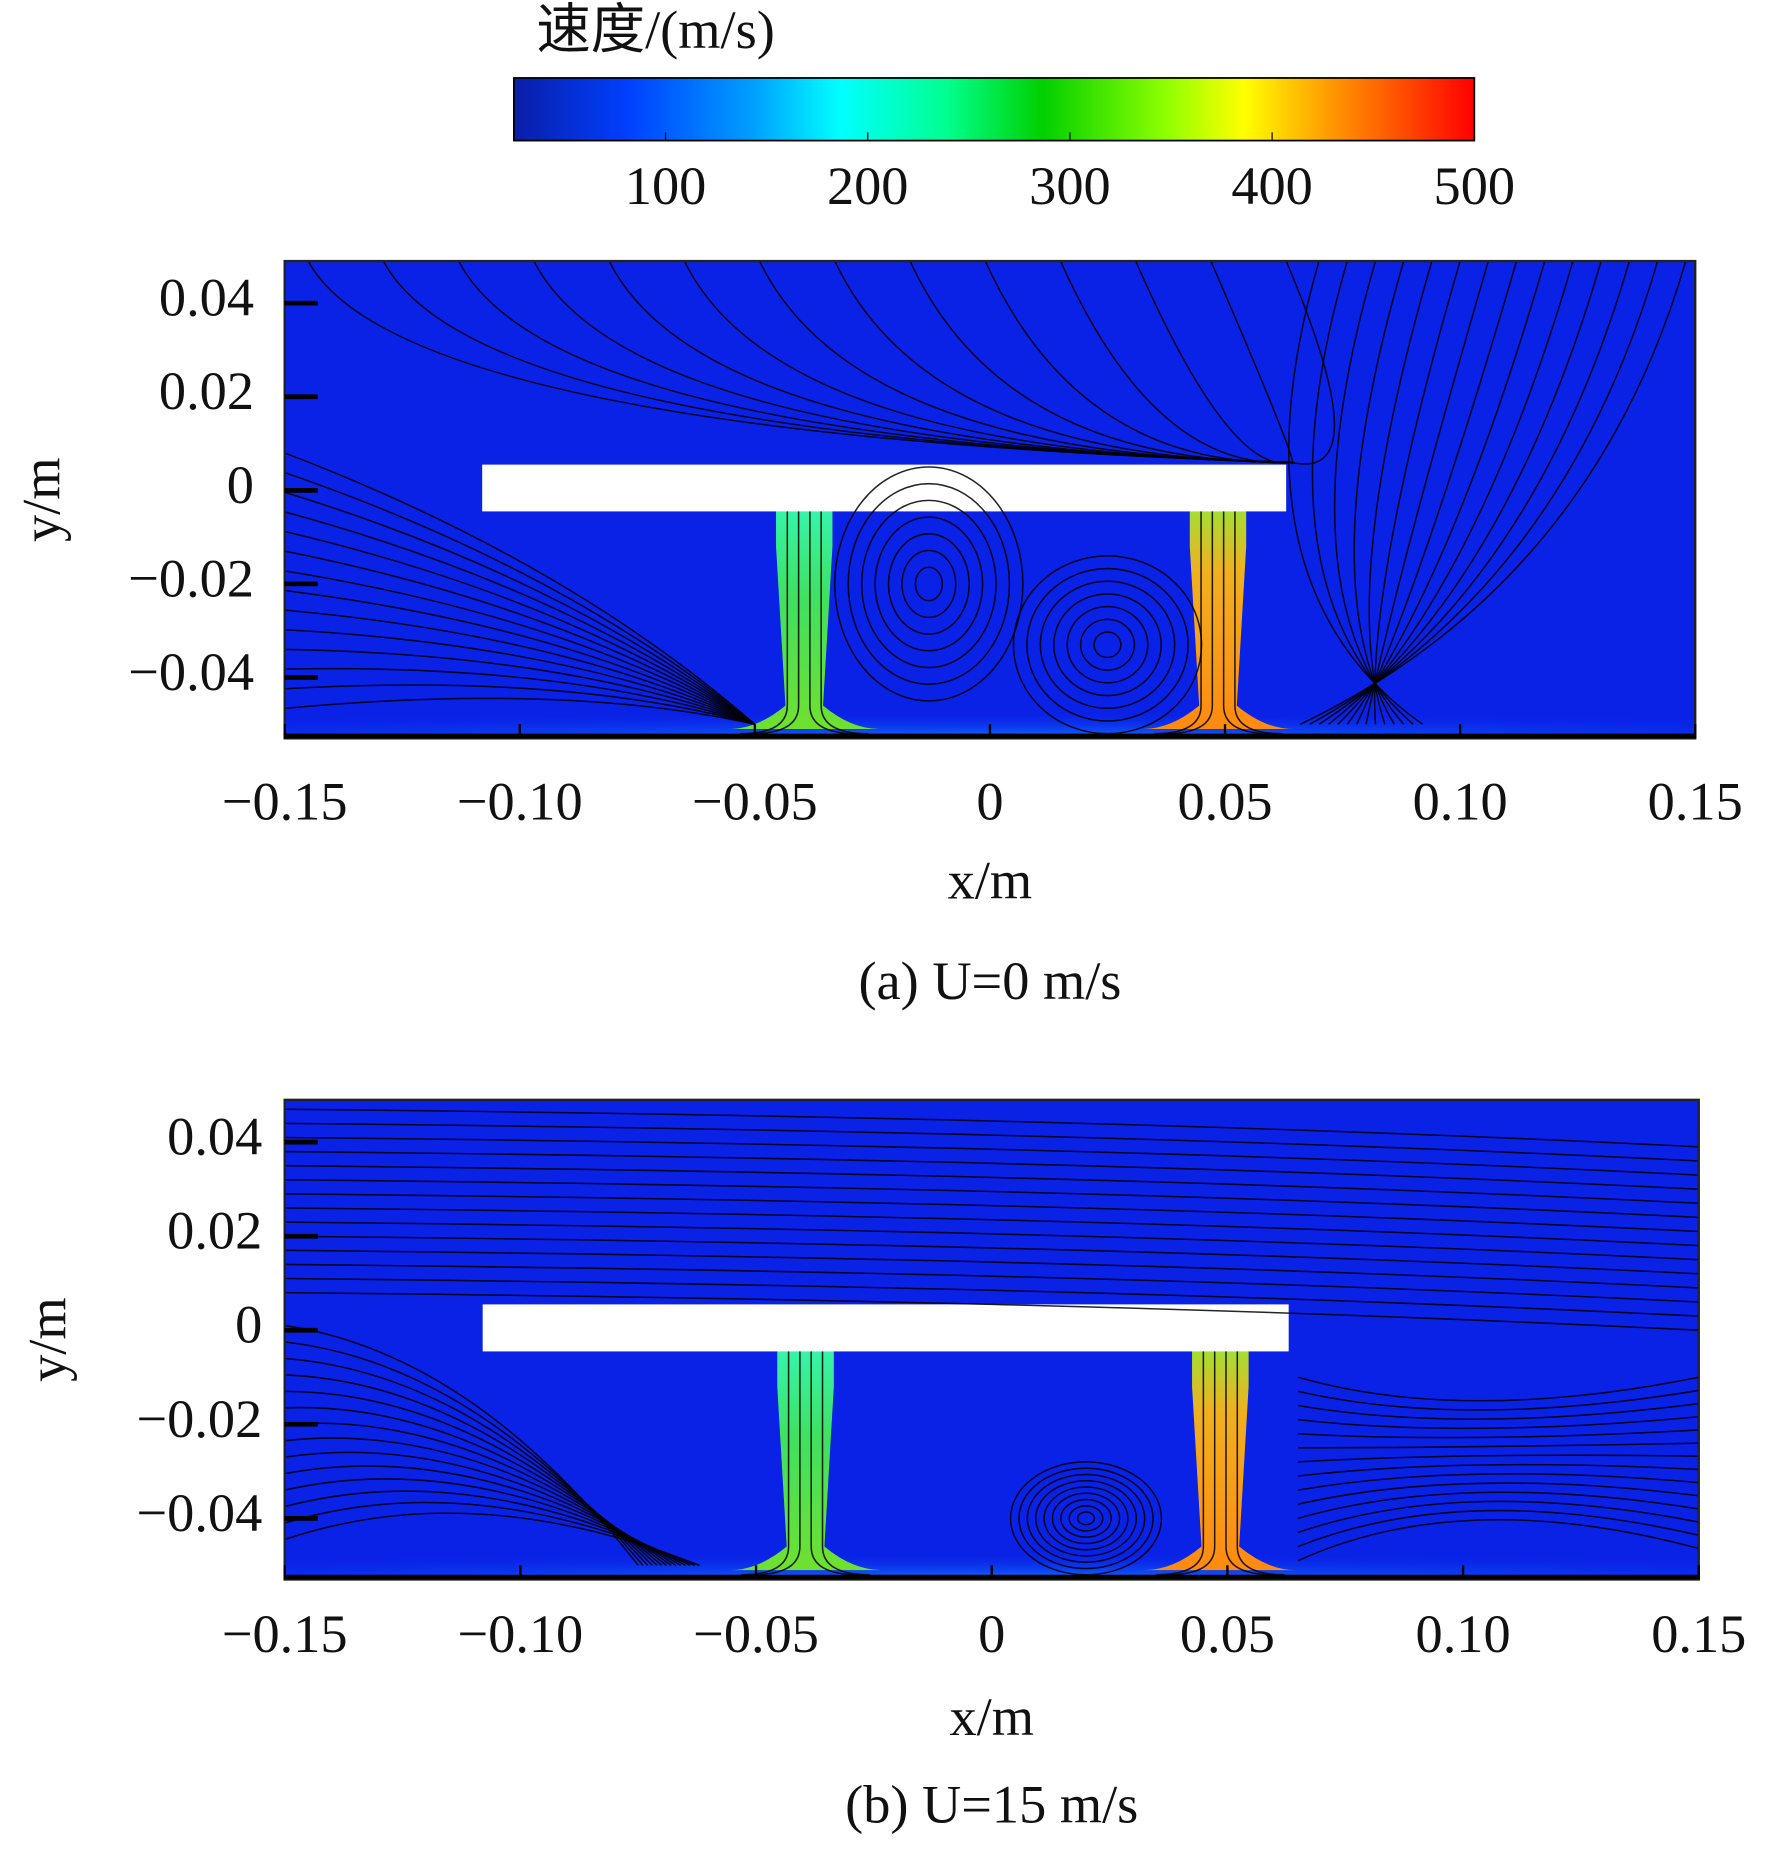 This screenshot has height=1863, width=1772. Describe the element at coordinates (285, 801) in the screenshot. I see `x-tick-label: −0.15` at that location.